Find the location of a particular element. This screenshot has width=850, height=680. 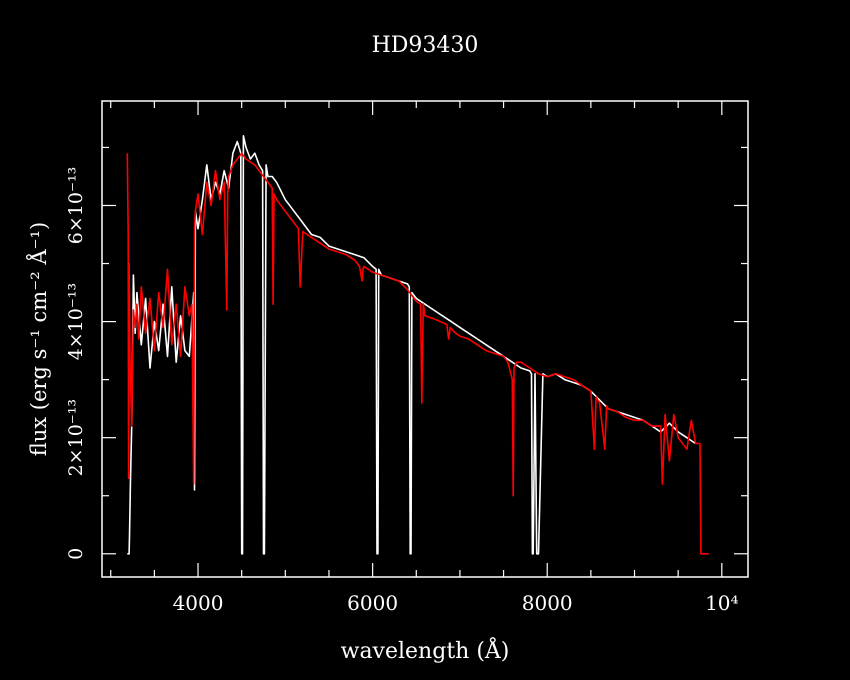

x-tick-label: 6000 is located at coordinates (372, 603).